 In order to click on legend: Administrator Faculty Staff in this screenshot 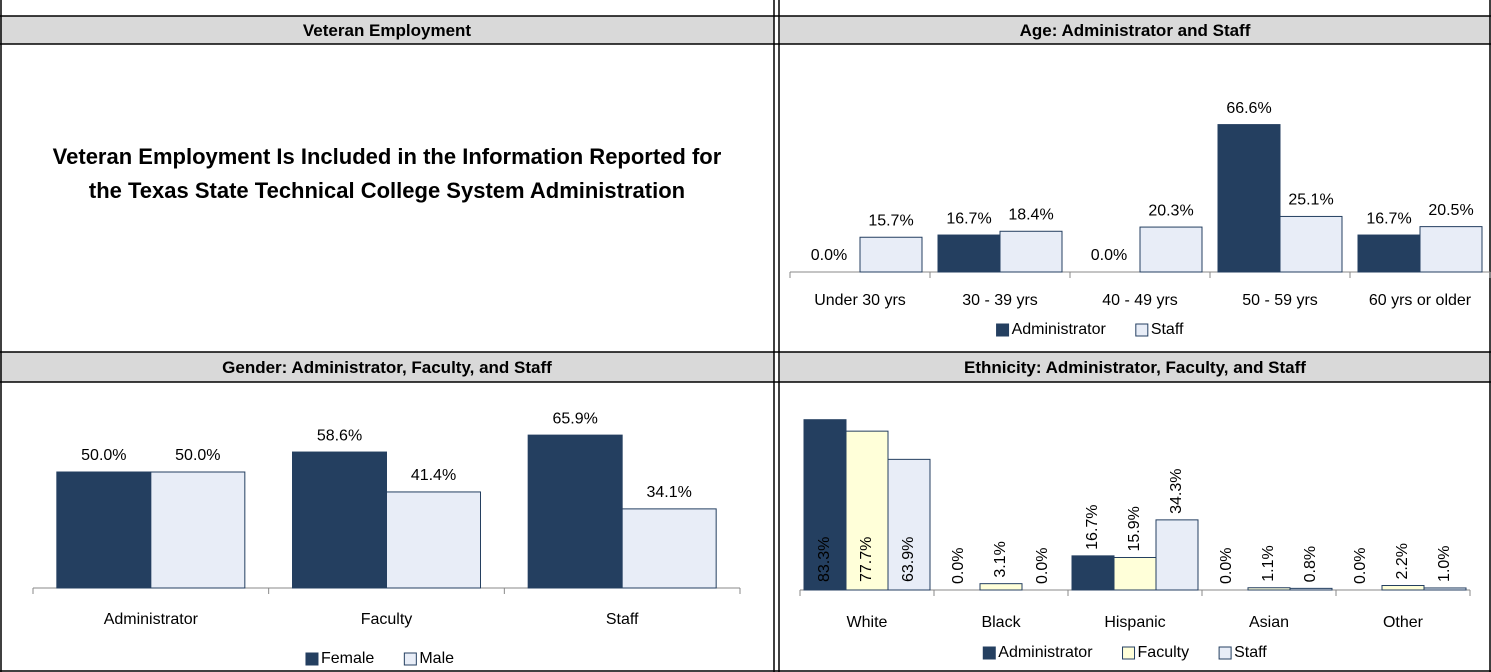, I will do `click(1124, 652)`.